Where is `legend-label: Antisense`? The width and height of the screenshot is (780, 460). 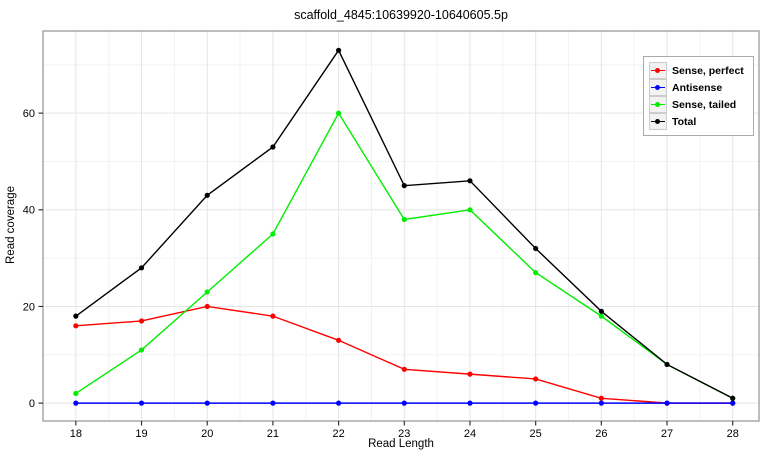
legend-label: Antisense is located at coordinates (697, 87).